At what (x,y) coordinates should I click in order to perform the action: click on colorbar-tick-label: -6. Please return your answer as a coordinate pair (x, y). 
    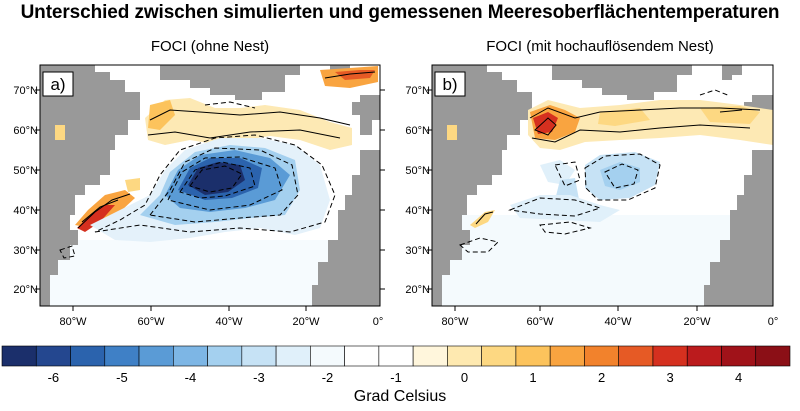
    Looking at the image, I should click on (54, 377).